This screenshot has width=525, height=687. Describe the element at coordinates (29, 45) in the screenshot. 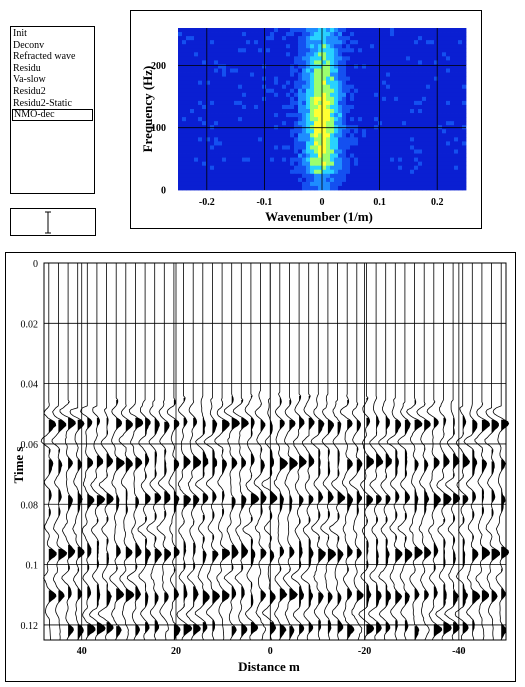

I see `step-item-deconv: Deconv` at that location.